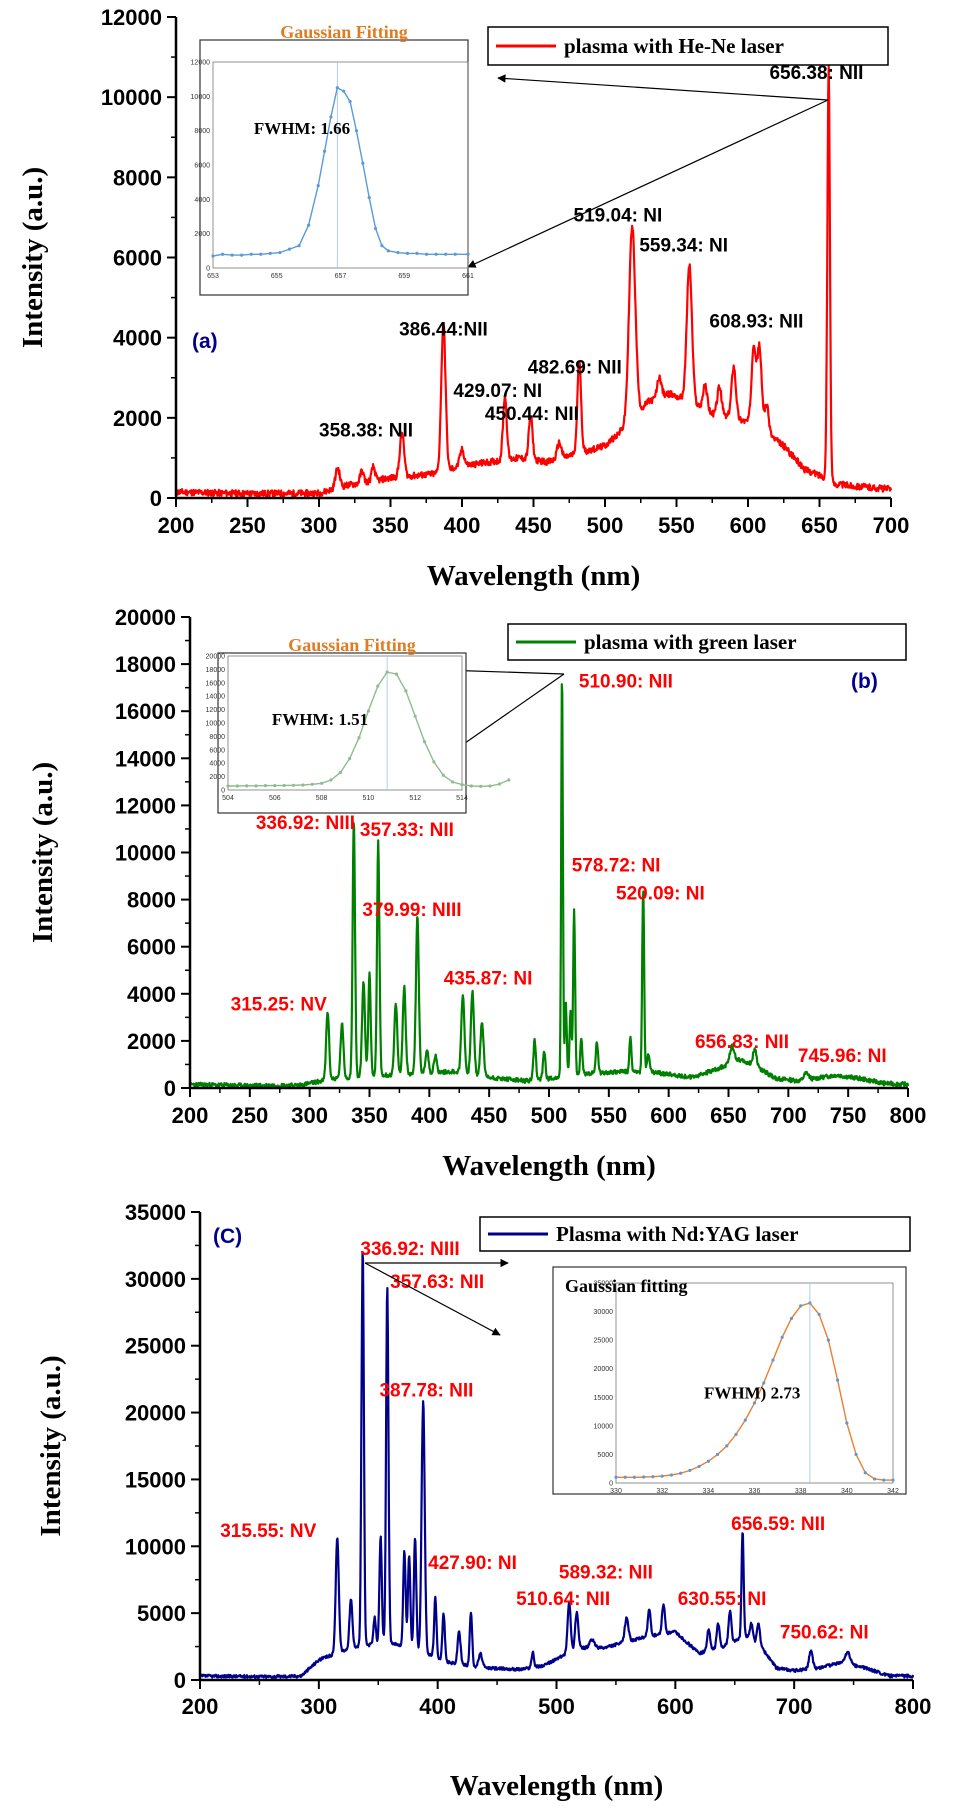  I want to click on inset-y-tick-label: 8000, so click(202, 131).